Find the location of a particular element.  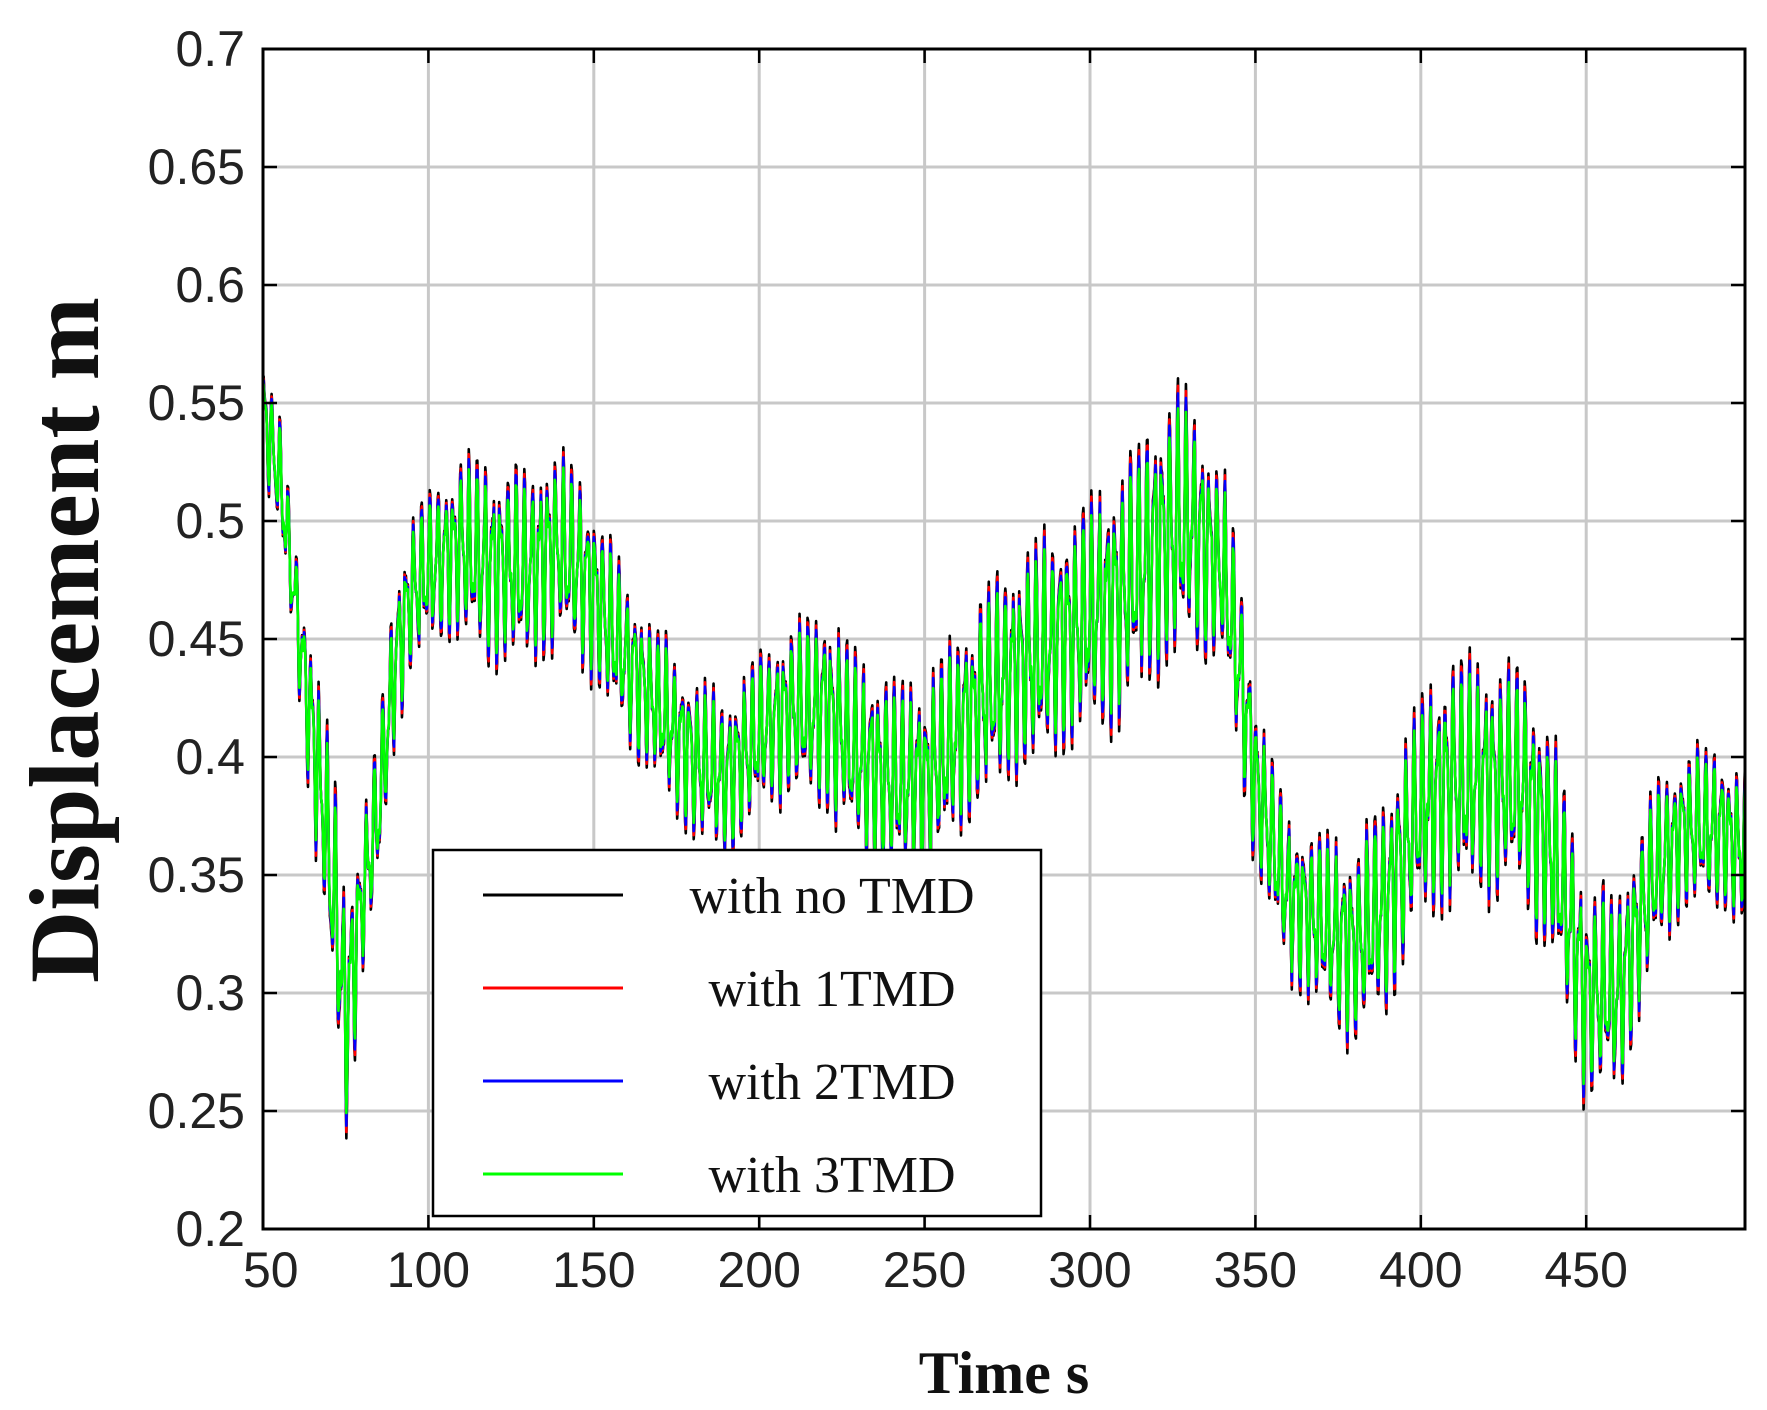

x-tick-label: 400 is located at coordinates (1420, 1270).